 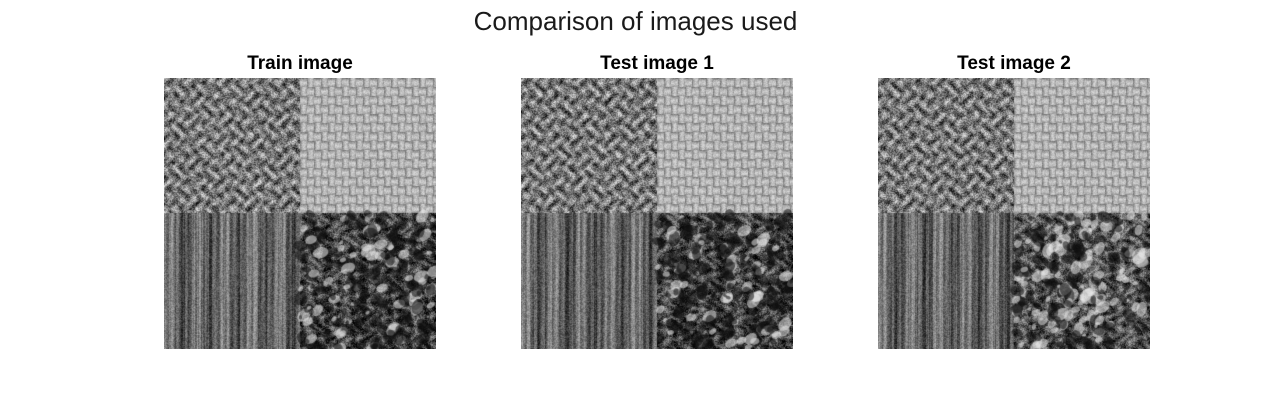 What do you see at coordinates (657, 63) in the screenshot?
I see `panel-title: Test image 1` at bounding box center [657, 63].